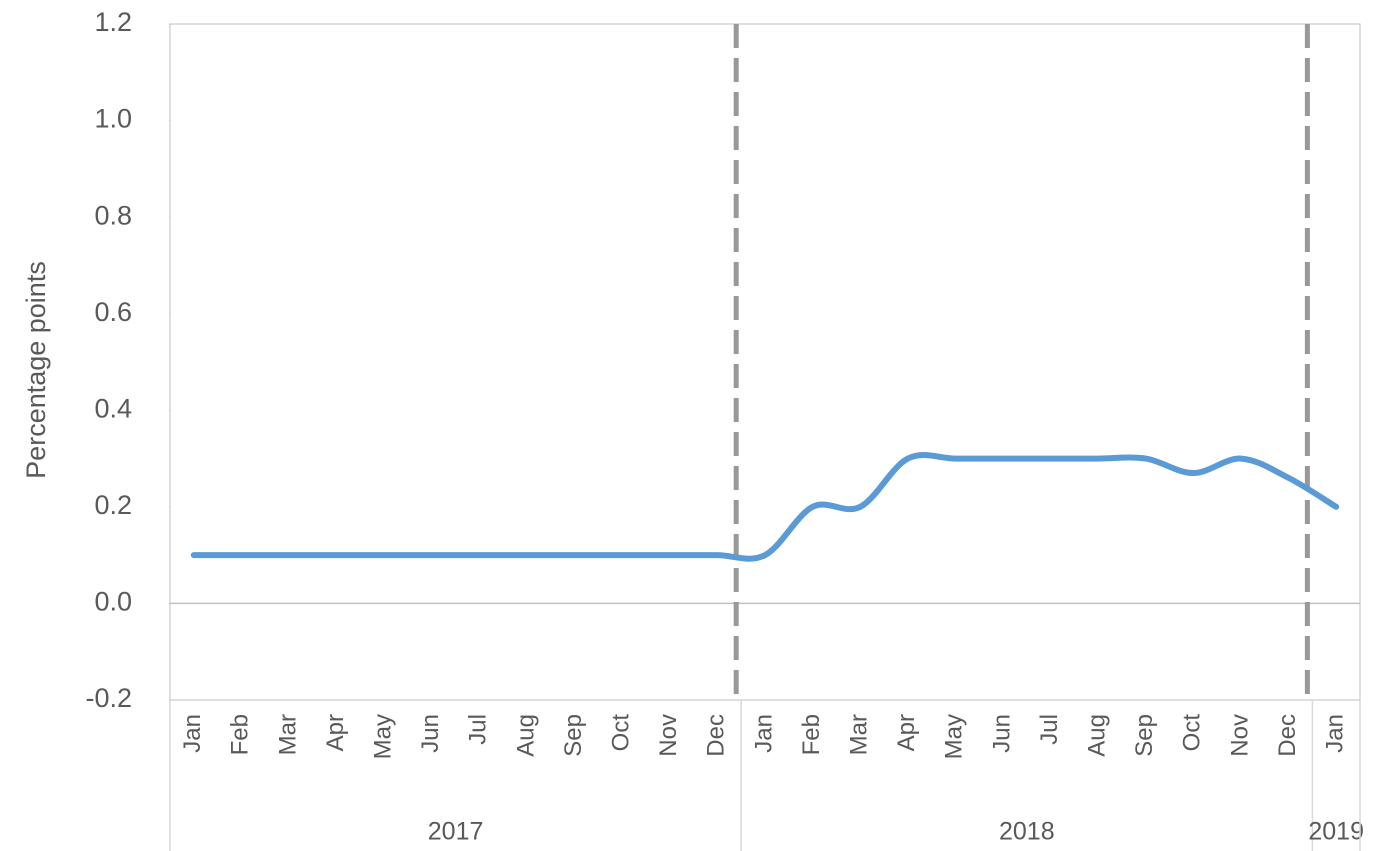  I want to click on y-tick-label: 1.2, so click(113, 22).